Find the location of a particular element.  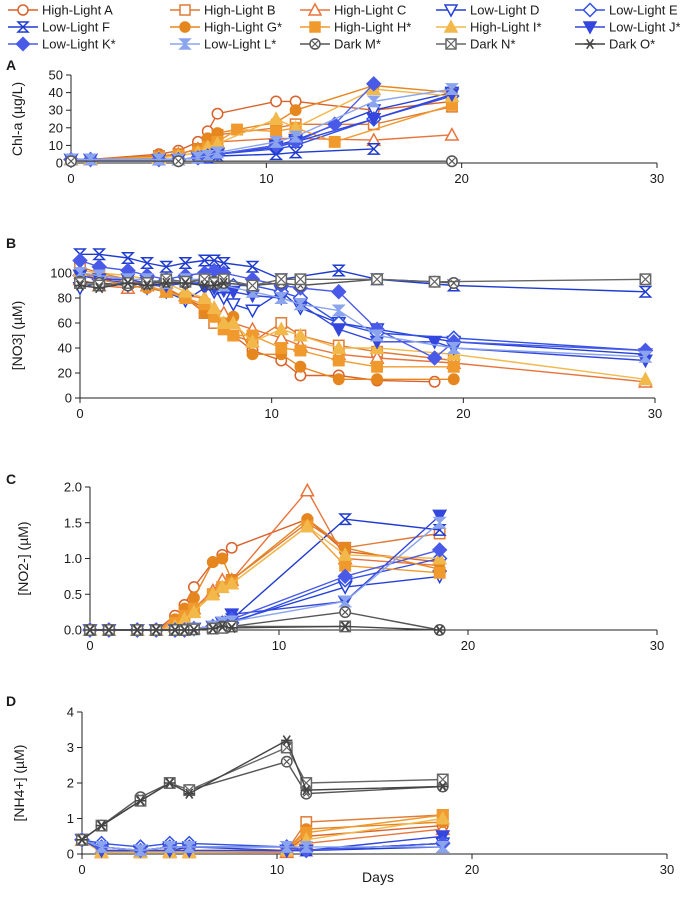

legend-label-h: High-Light H* is located at coordinates (372, 27).